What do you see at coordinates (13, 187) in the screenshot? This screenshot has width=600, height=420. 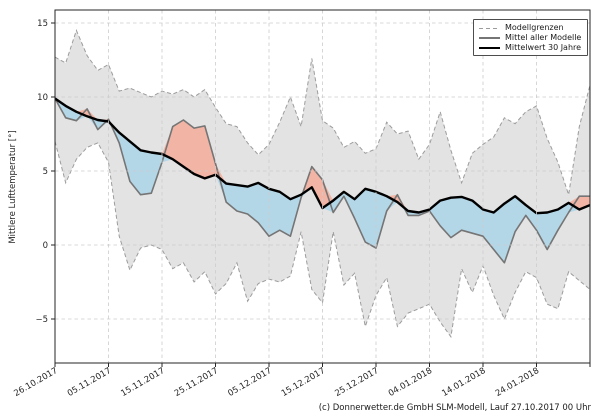 I see `y-axis-title: Mittlere Lufttemperatur [°]` at bounding box center [13, 187].